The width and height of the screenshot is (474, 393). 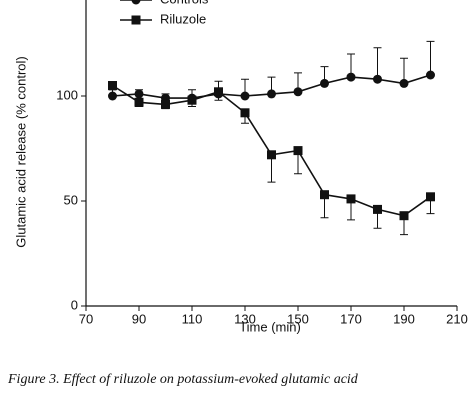 What do you see at coordinates (20, 151) in the screenshot?
I see `y-axis-label: Glutamic acid release (% control)` at bounding box center [20, 151].